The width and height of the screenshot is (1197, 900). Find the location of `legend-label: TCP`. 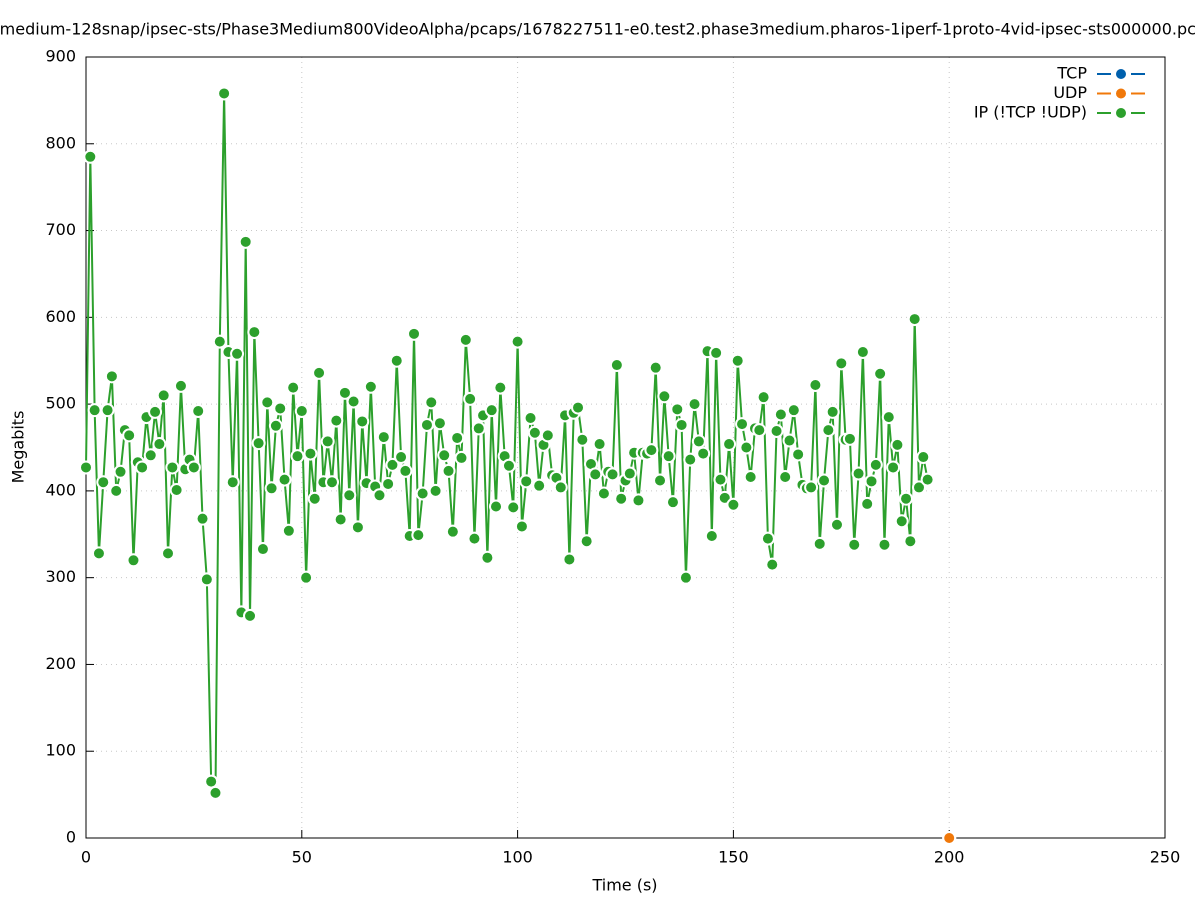

legend-label: TCP is located at coordinates (1071, 73).